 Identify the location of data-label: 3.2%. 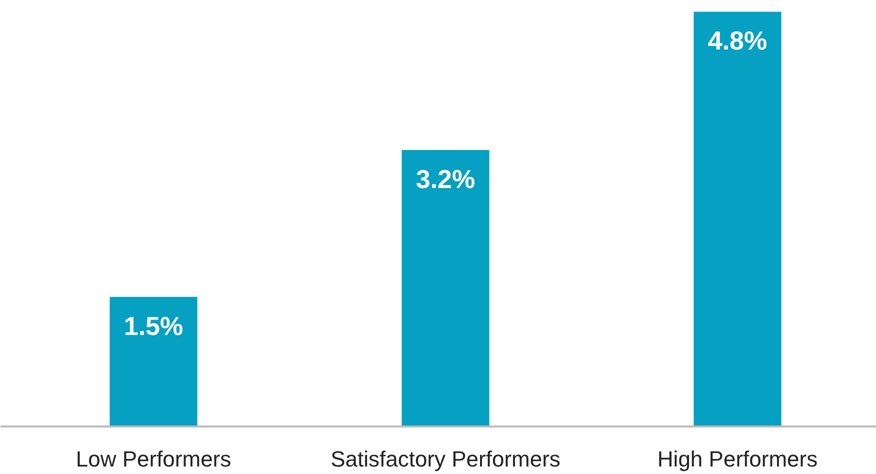
(446, 179).